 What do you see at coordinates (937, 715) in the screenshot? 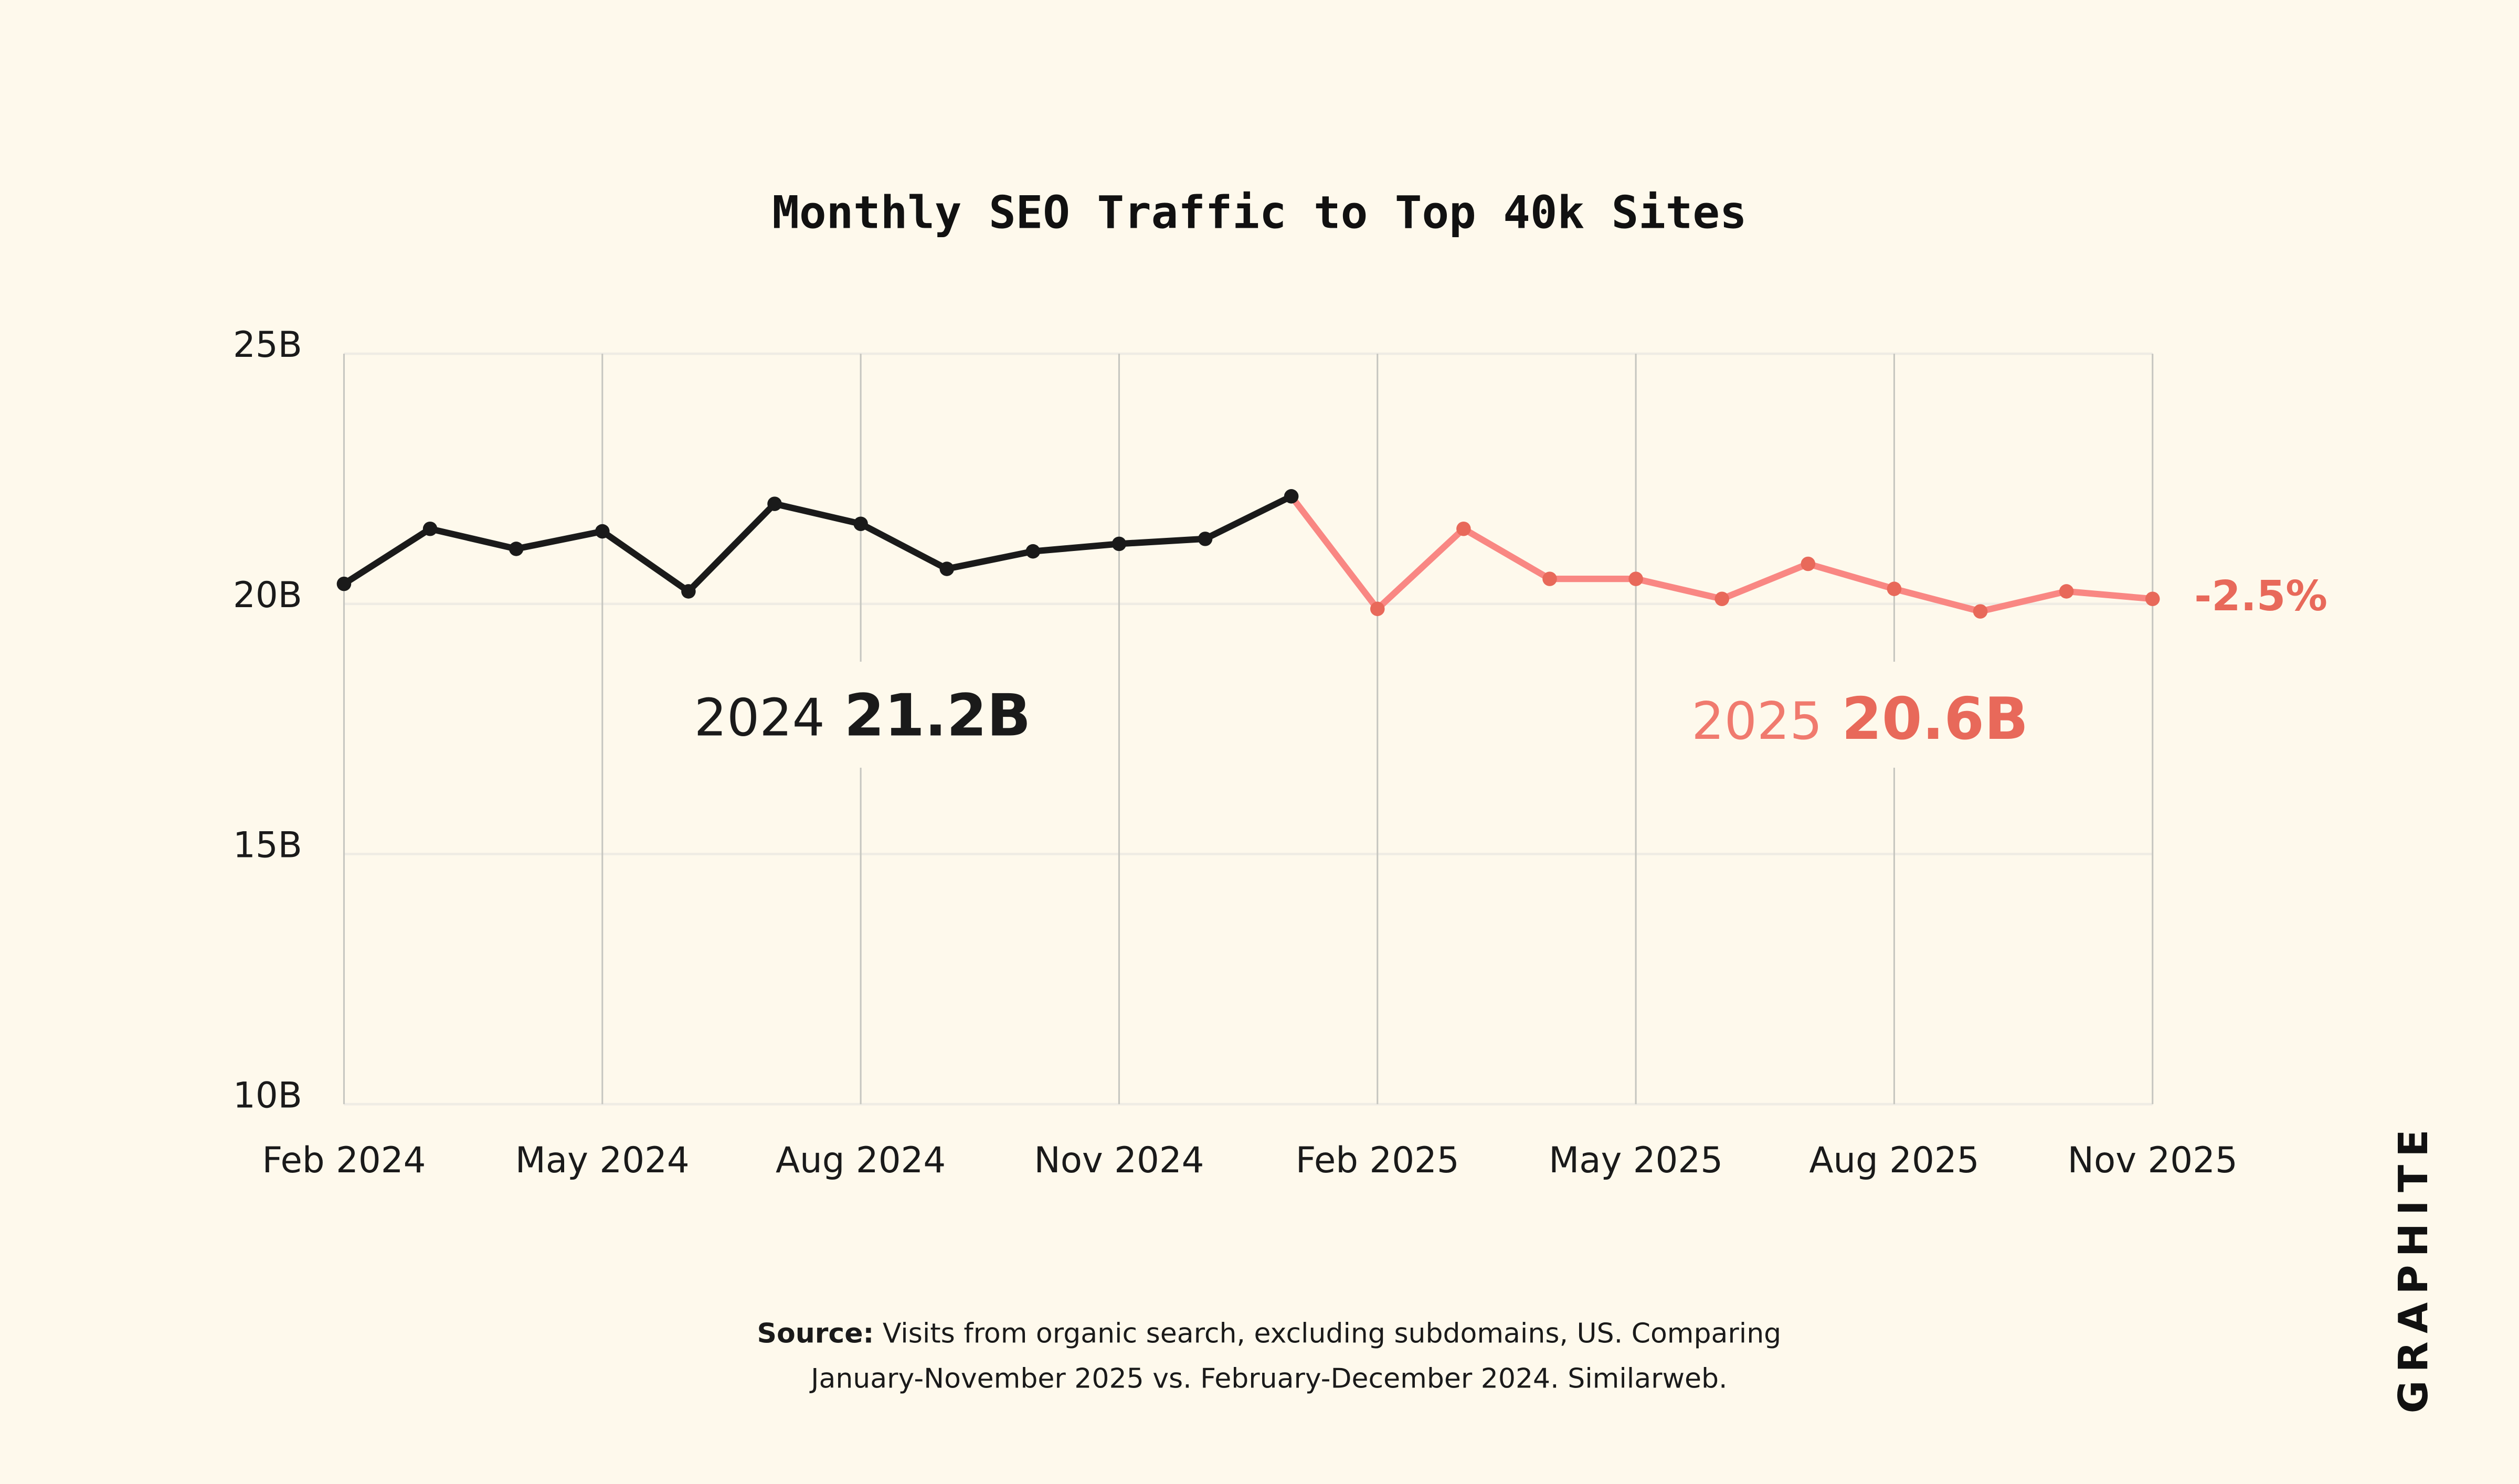
I see `annotation-2024-value: 21.2B` at bounding box center [937, 715].